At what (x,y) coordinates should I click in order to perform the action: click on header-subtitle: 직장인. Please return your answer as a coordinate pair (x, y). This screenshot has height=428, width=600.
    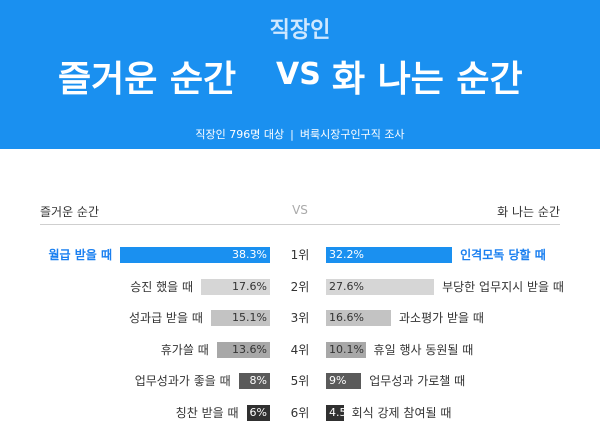
    Looking at the image, I should click on (300, 30).